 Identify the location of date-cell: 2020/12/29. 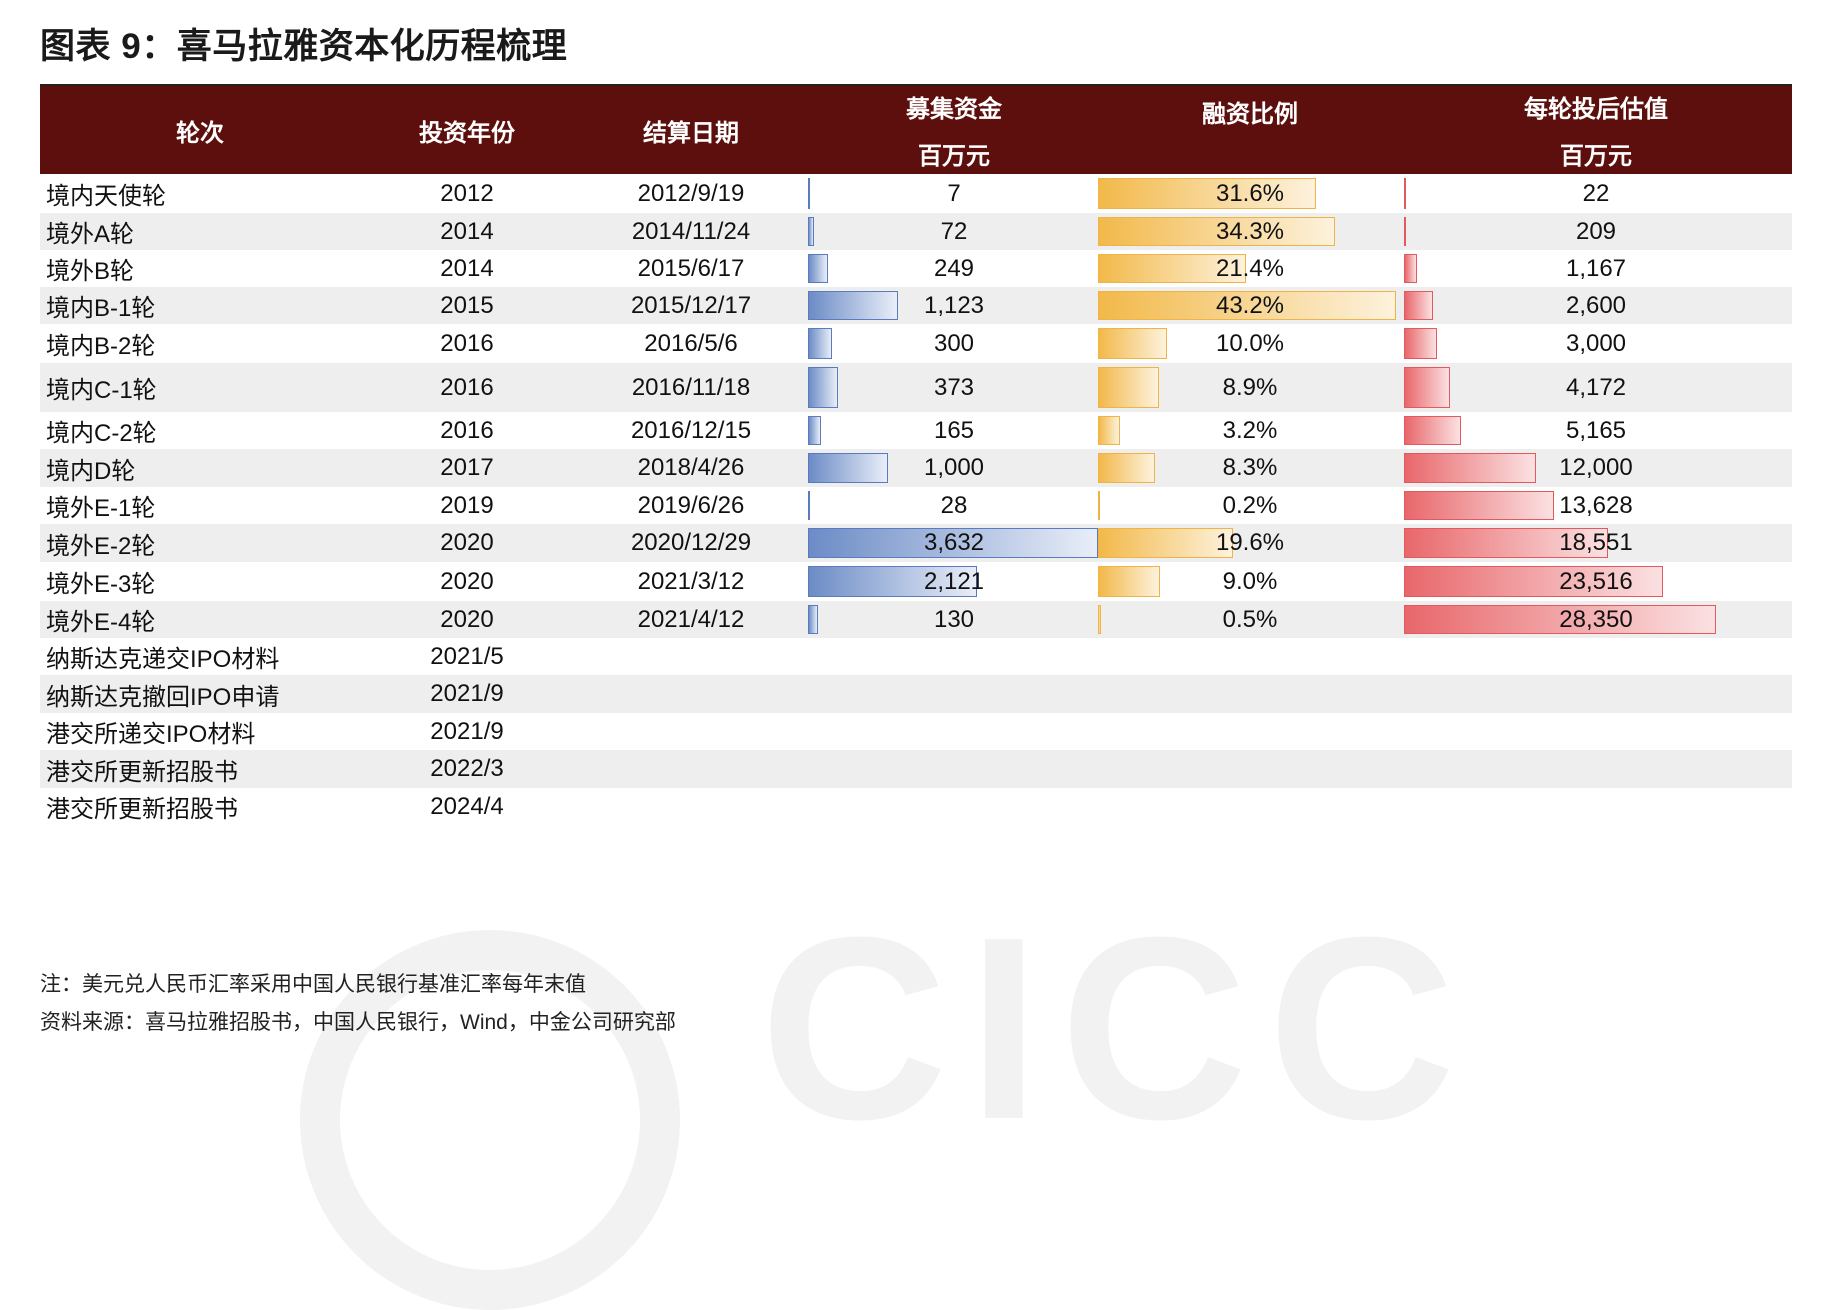
(691, 542).